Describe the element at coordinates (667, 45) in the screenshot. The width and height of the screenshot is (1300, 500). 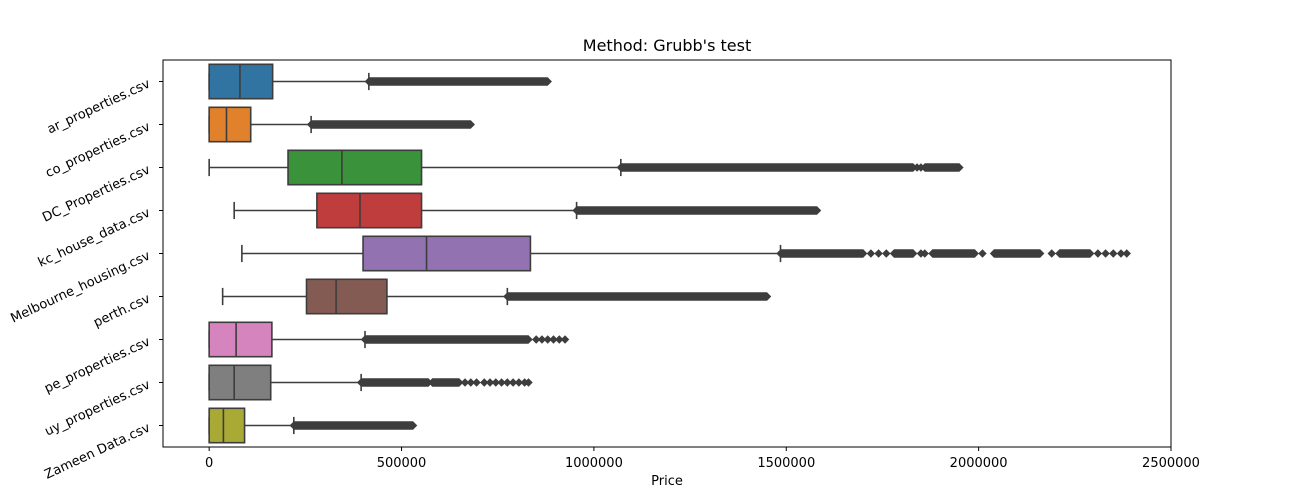
I see `chart-title: Method: Grubb's test` at that location.